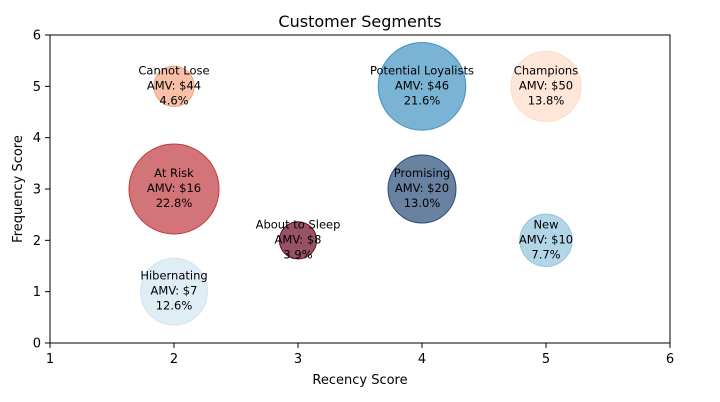 This screenshot has height=402, width=720. Describe the element at coordinates (422, 173) in the screenshot. I see `bubble-name-label: Promising` at that location.